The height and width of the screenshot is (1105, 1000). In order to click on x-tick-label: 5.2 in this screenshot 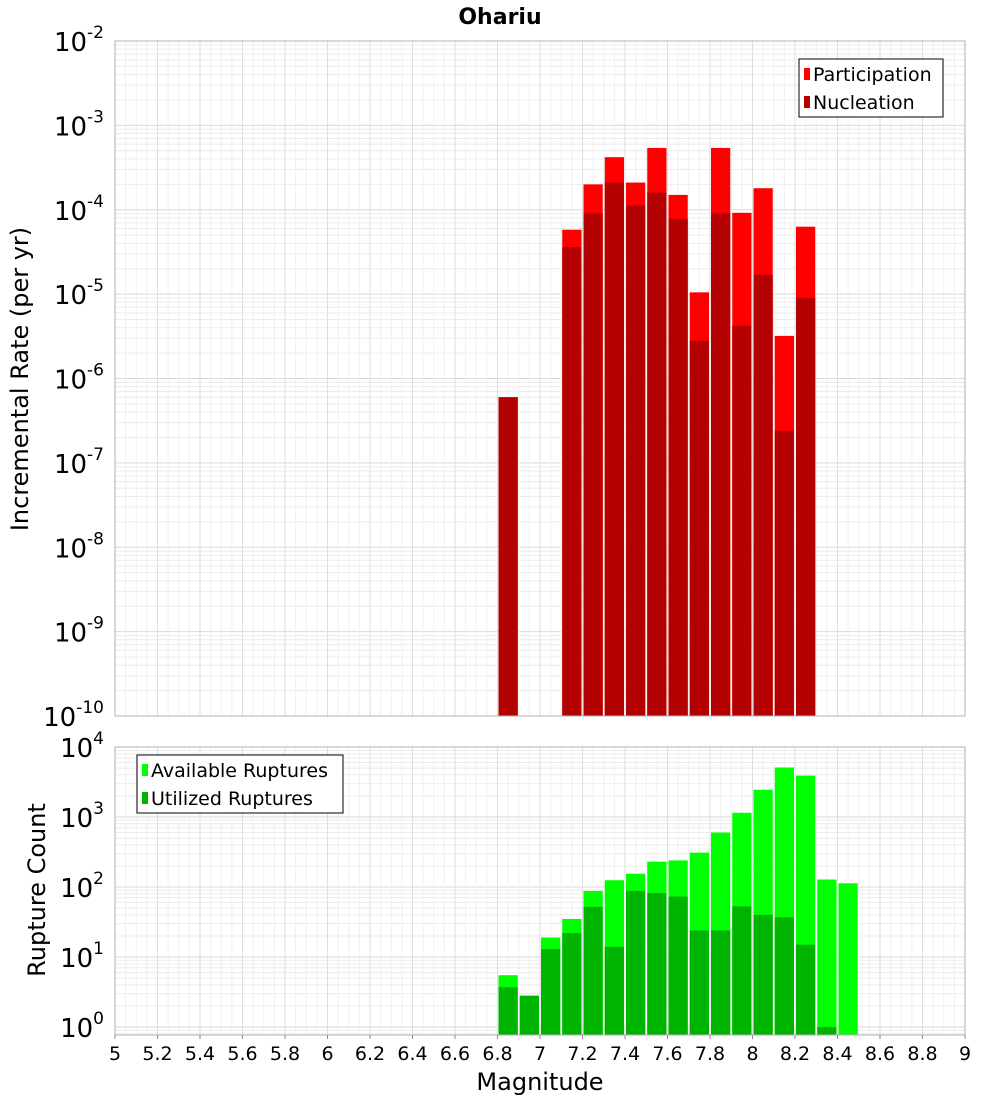, I will do `click(157, 1054)`.